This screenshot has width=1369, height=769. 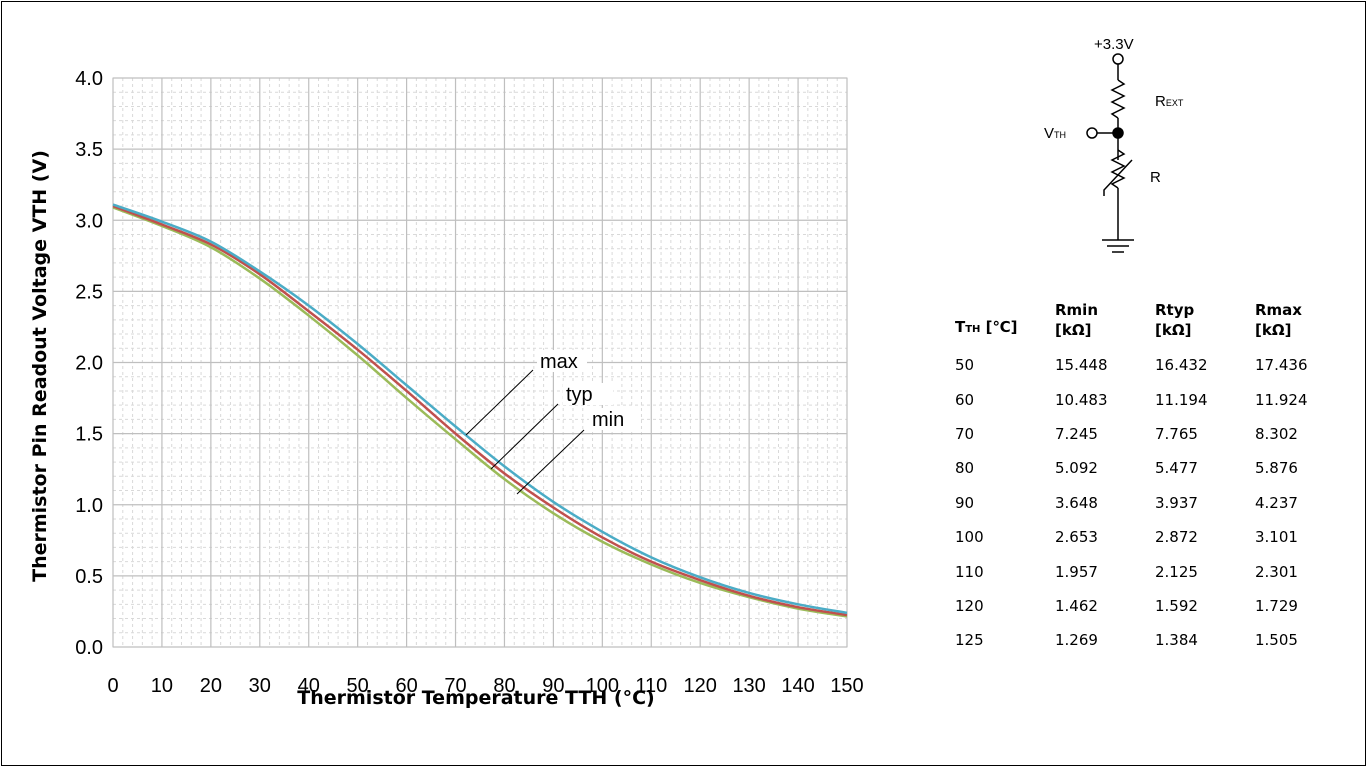 What do you see at coordinates (1176, 468) in the screenshot?
I see `cell-rtyp: 5.477` at bounding box center [1176, 468].